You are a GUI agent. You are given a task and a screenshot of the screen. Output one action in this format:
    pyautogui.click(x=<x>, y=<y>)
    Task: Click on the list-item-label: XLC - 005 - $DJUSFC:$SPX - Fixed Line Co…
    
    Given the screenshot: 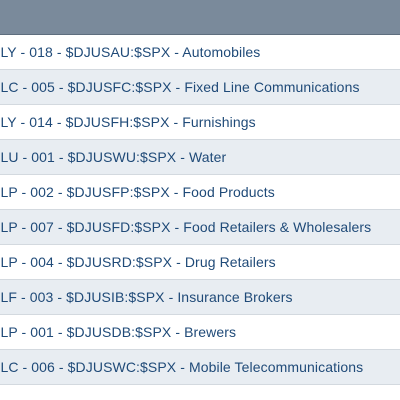 What is the action you would take?
    pyautogui.click(x=180, y=87)
    